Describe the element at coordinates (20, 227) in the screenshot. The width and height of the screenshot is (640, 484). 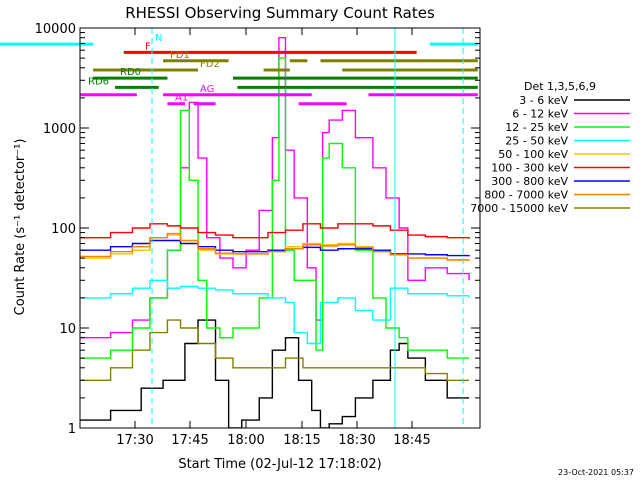
I see `y-axis-label: Count Rate (s⁻¹ detector⁻¹)` at that location.